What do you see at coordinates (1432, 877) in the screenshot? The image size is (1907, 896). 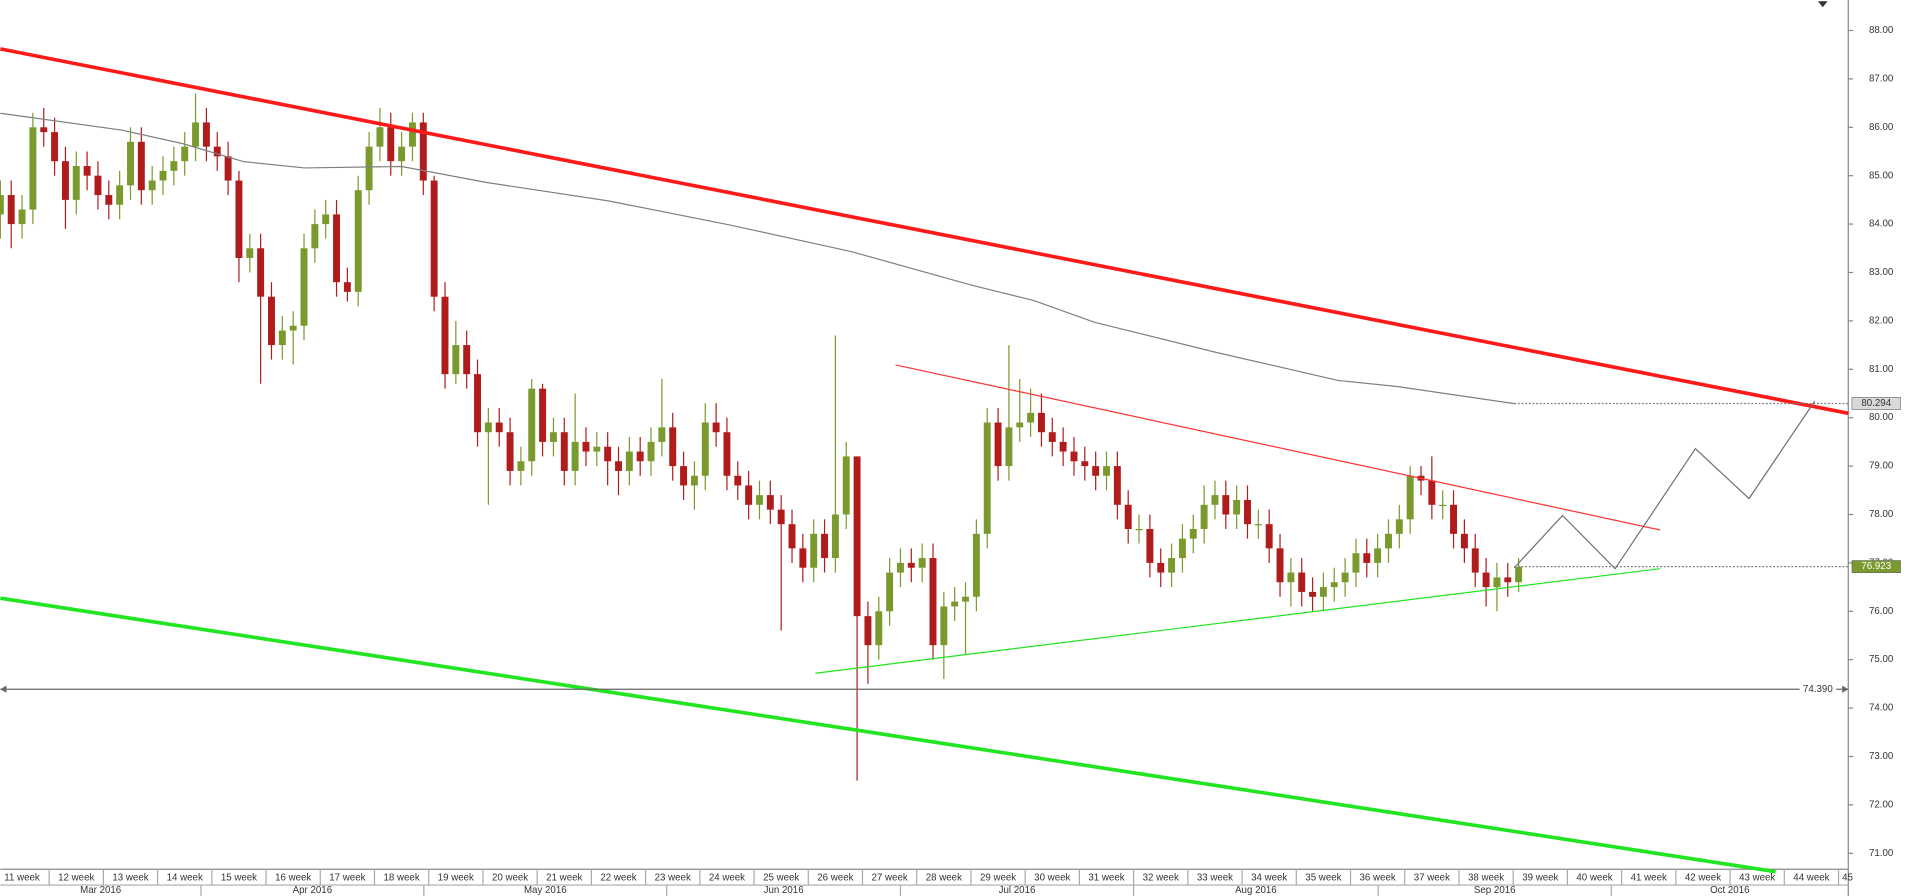 I see `x-tick-label: 37 week` at bounding box center [1432, 877].